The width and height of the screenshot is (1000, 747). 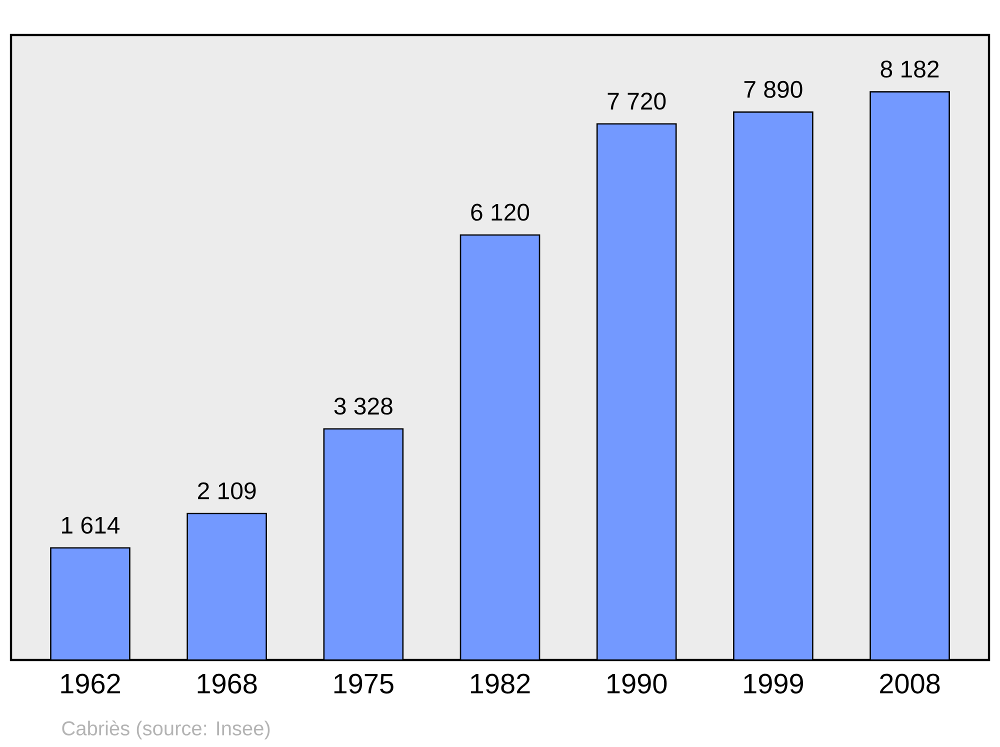 I want to click on data-label: 1 614, so click(x=91, y=525).